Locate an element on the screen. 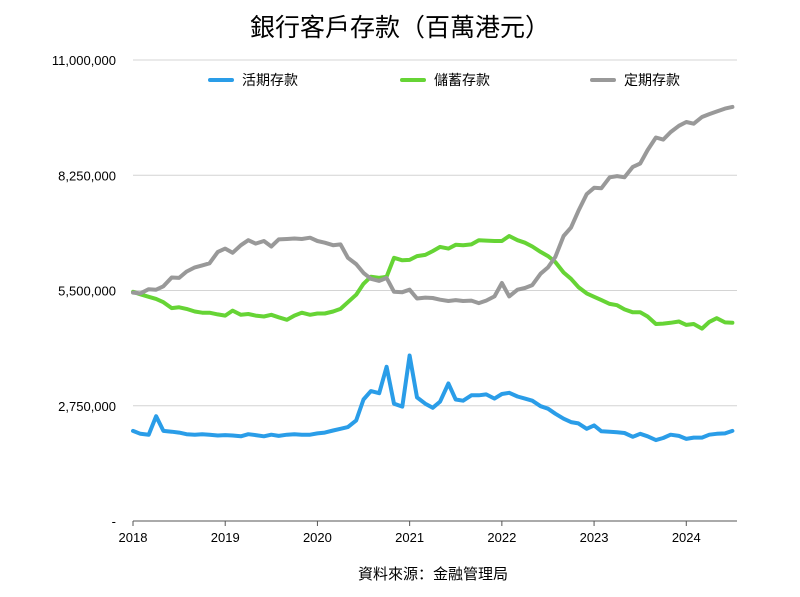 This screenshot has width=800, height=597. chart-title: 銀行客戶存款（百萬港元） is located at coordinates (399, 27).